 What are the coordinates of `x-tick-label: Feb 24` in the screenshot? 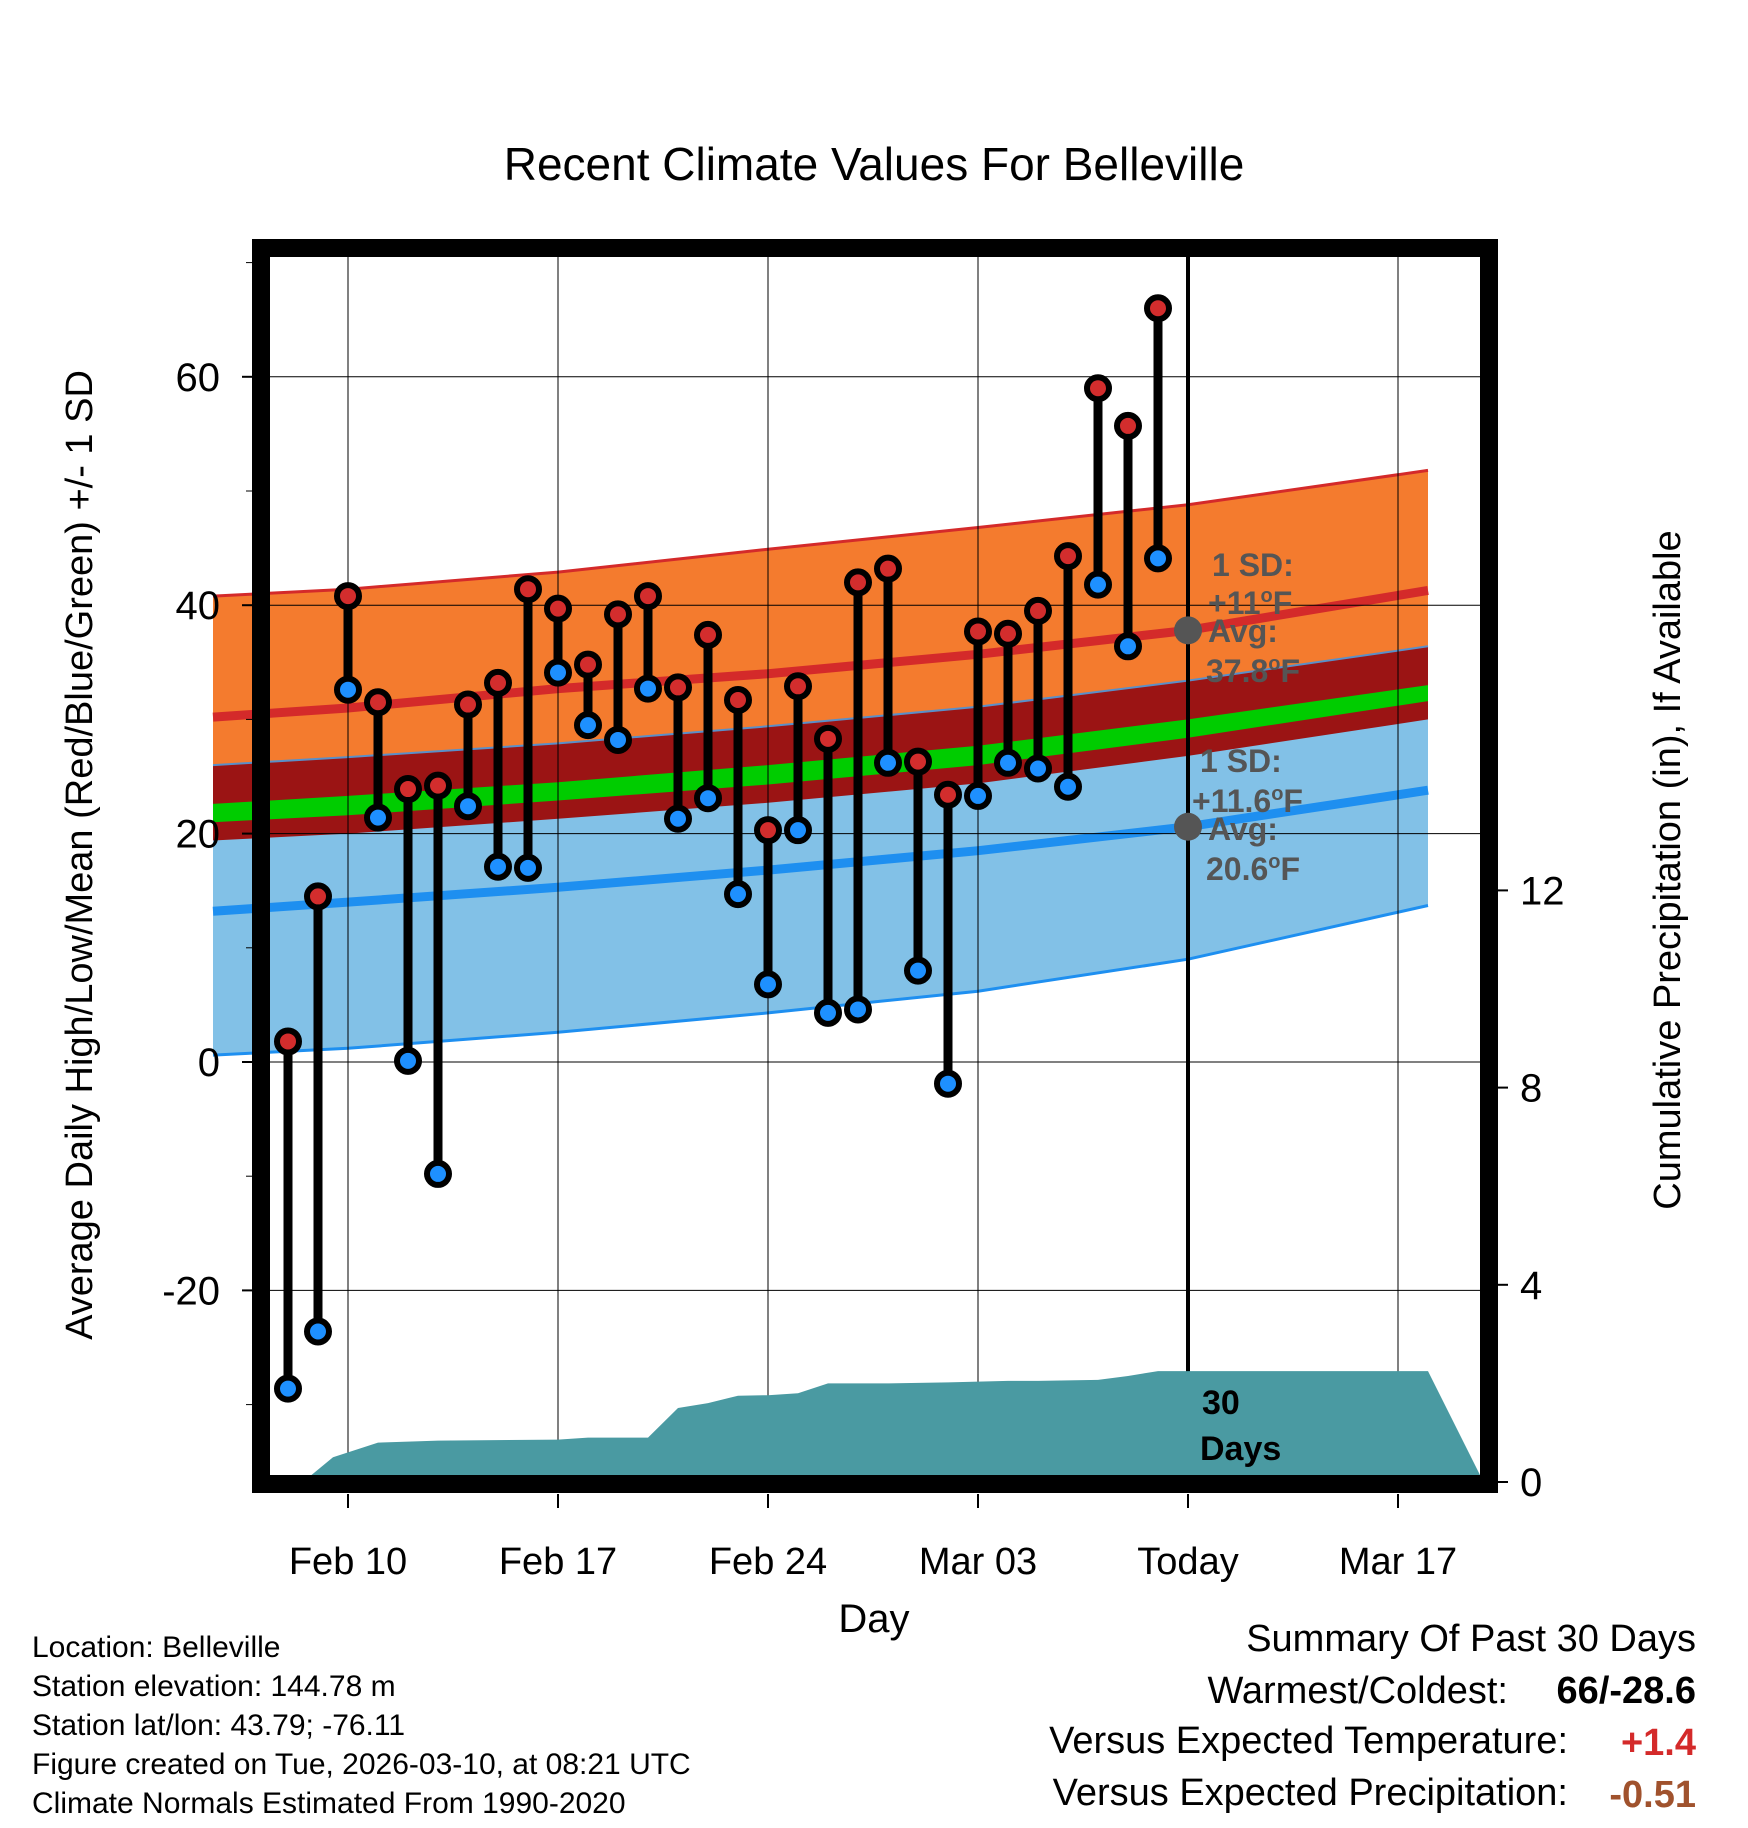 It's located at (768, 1562).